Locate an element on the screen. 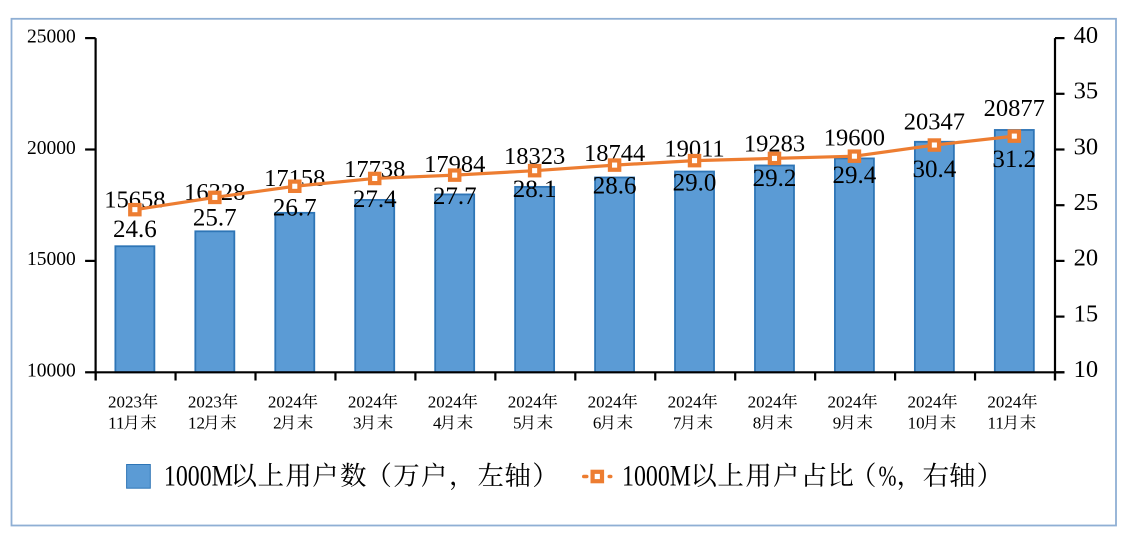 Image resolution: width=1137 pixels, height=545 pixels. svg-text: 35 is located at coordinates (1086, 91).